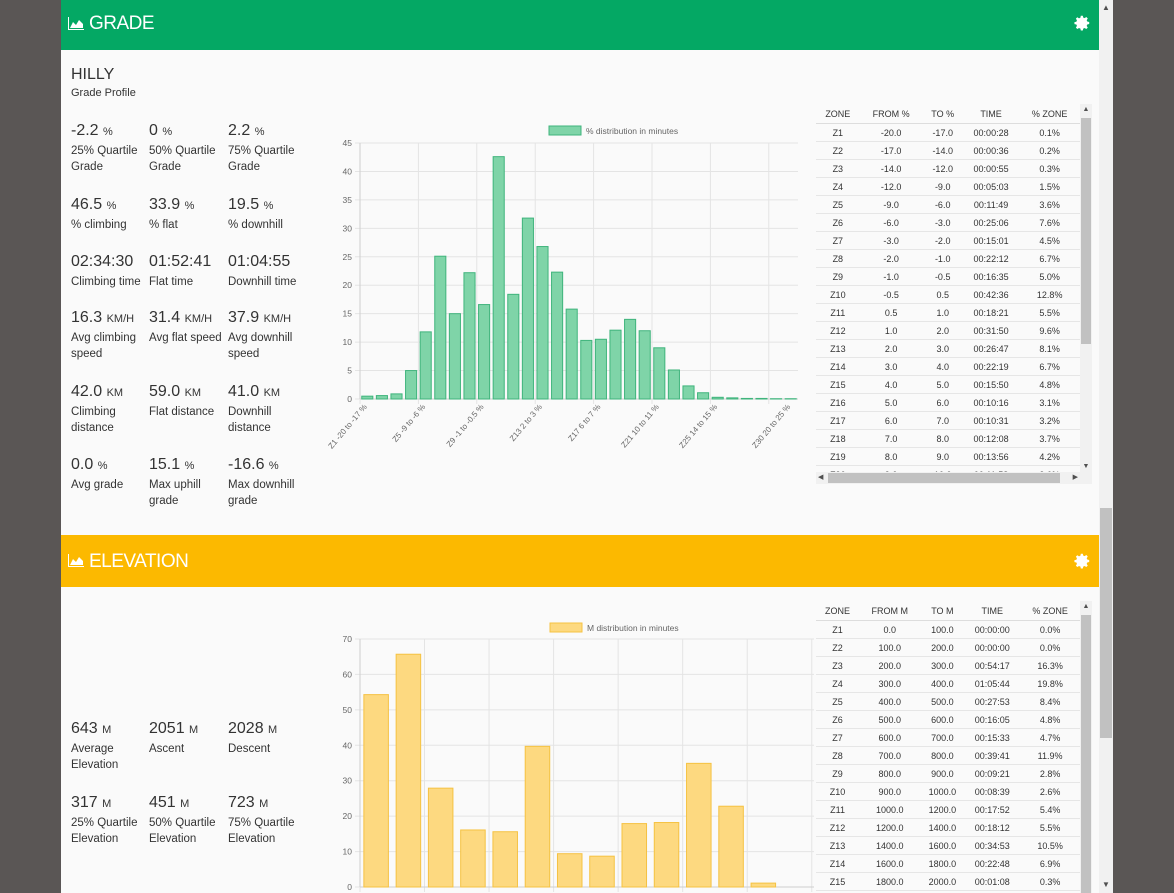 This screenshot has height=893, width=1174. Describe the element at coordinates (614, 627) in the screenshot. I see `chart-legend: M distribution in minutes` at that location.